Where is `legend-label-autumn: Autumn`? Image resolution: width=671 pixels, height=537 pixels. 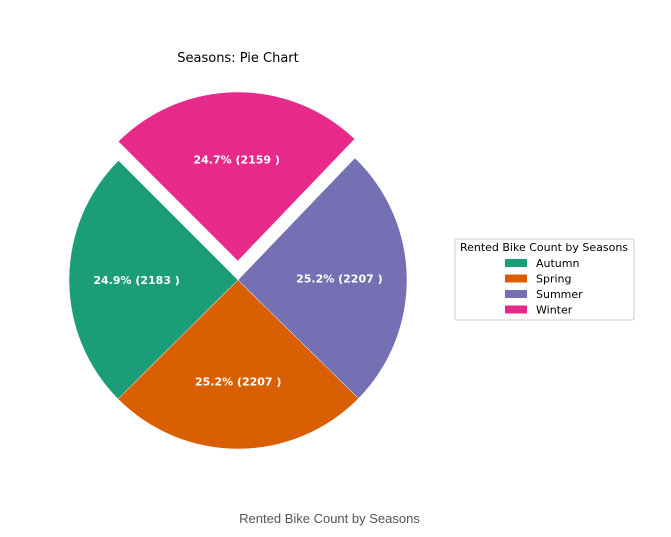
legend-label-autumn: Autumn is located at coordinates (557, 263).